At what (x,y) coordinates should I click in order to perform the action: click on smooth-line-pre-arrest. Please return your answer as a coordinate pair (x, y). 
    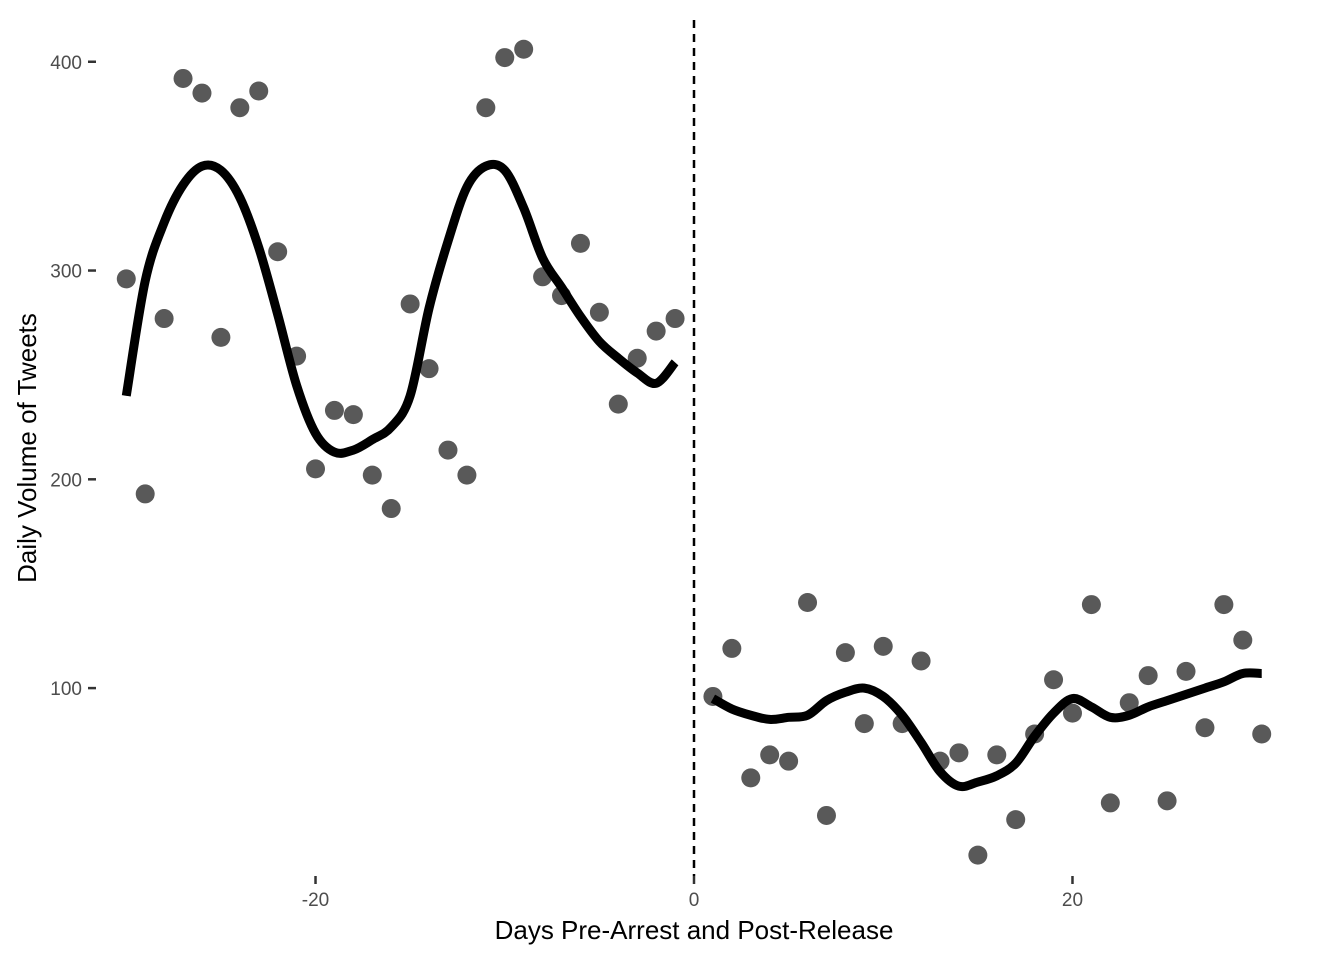
    Looking at the image, I should click on (400, 308).